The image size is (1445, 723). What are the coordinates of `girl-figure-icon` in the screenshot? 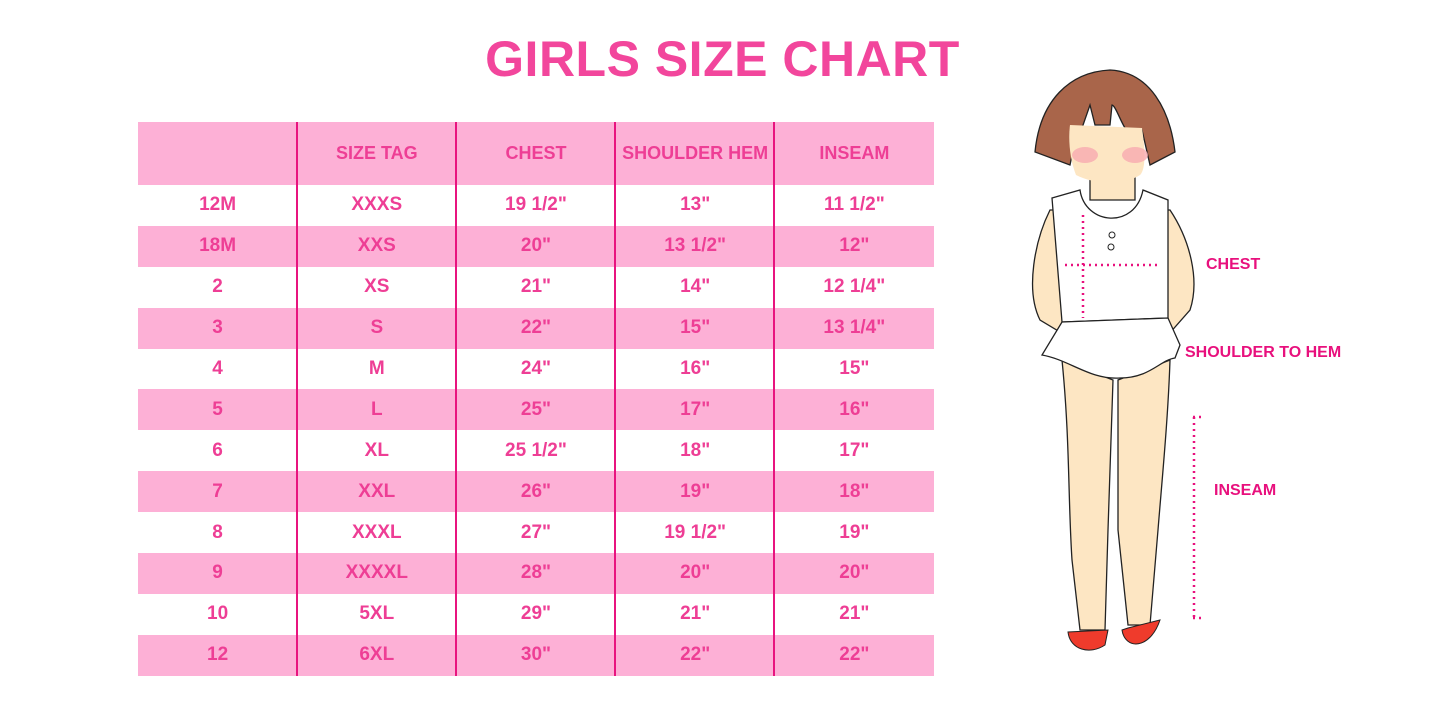 It's located at (1116, 360).